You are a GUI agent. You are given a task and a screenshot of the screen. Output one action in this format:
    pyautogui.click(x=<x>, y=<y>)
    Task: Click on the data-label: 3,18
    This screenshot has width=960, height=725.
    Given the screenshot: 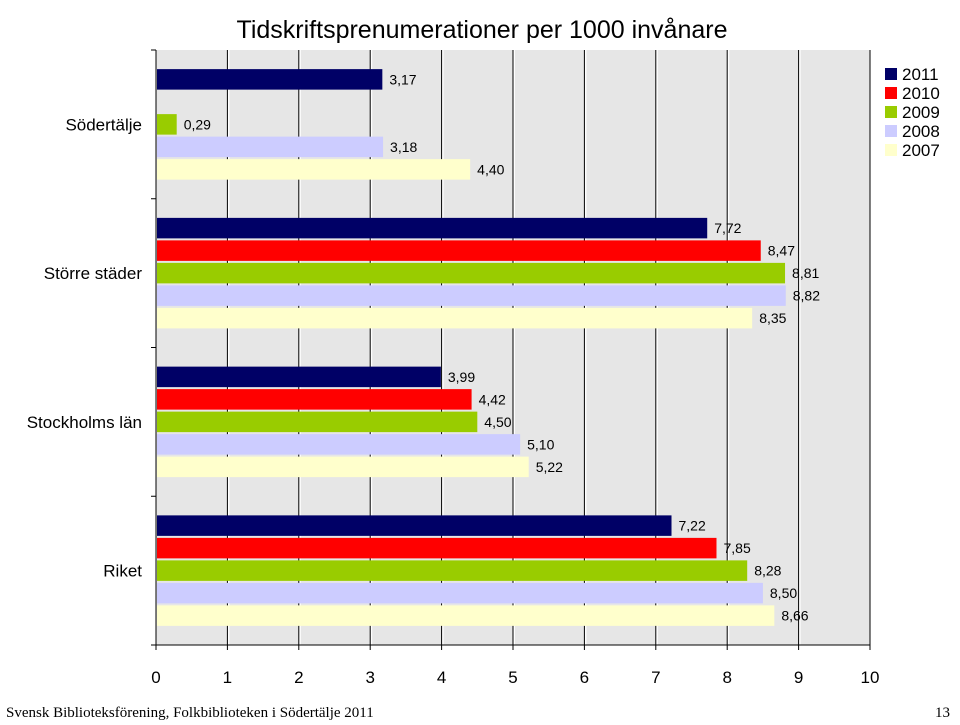 What is the action you would take?
    pyautogui.click(x=403, y=147)
    